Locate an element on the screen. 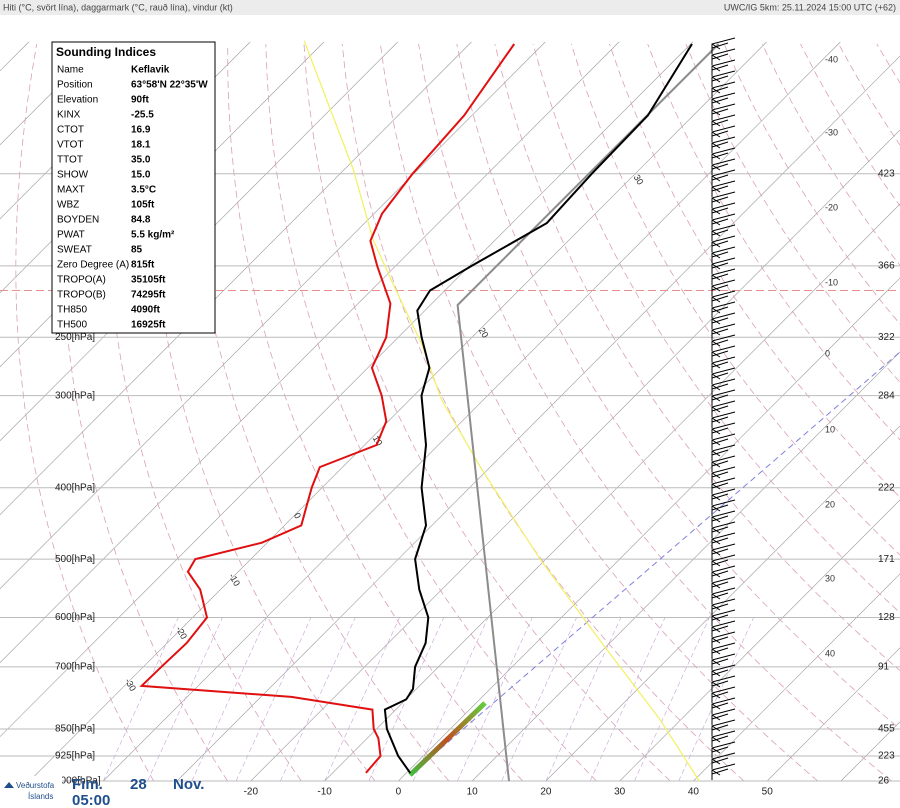 The width and height of the screenshot is (900, 808). logo-line: Íslands is located at coordinates (40, 796).